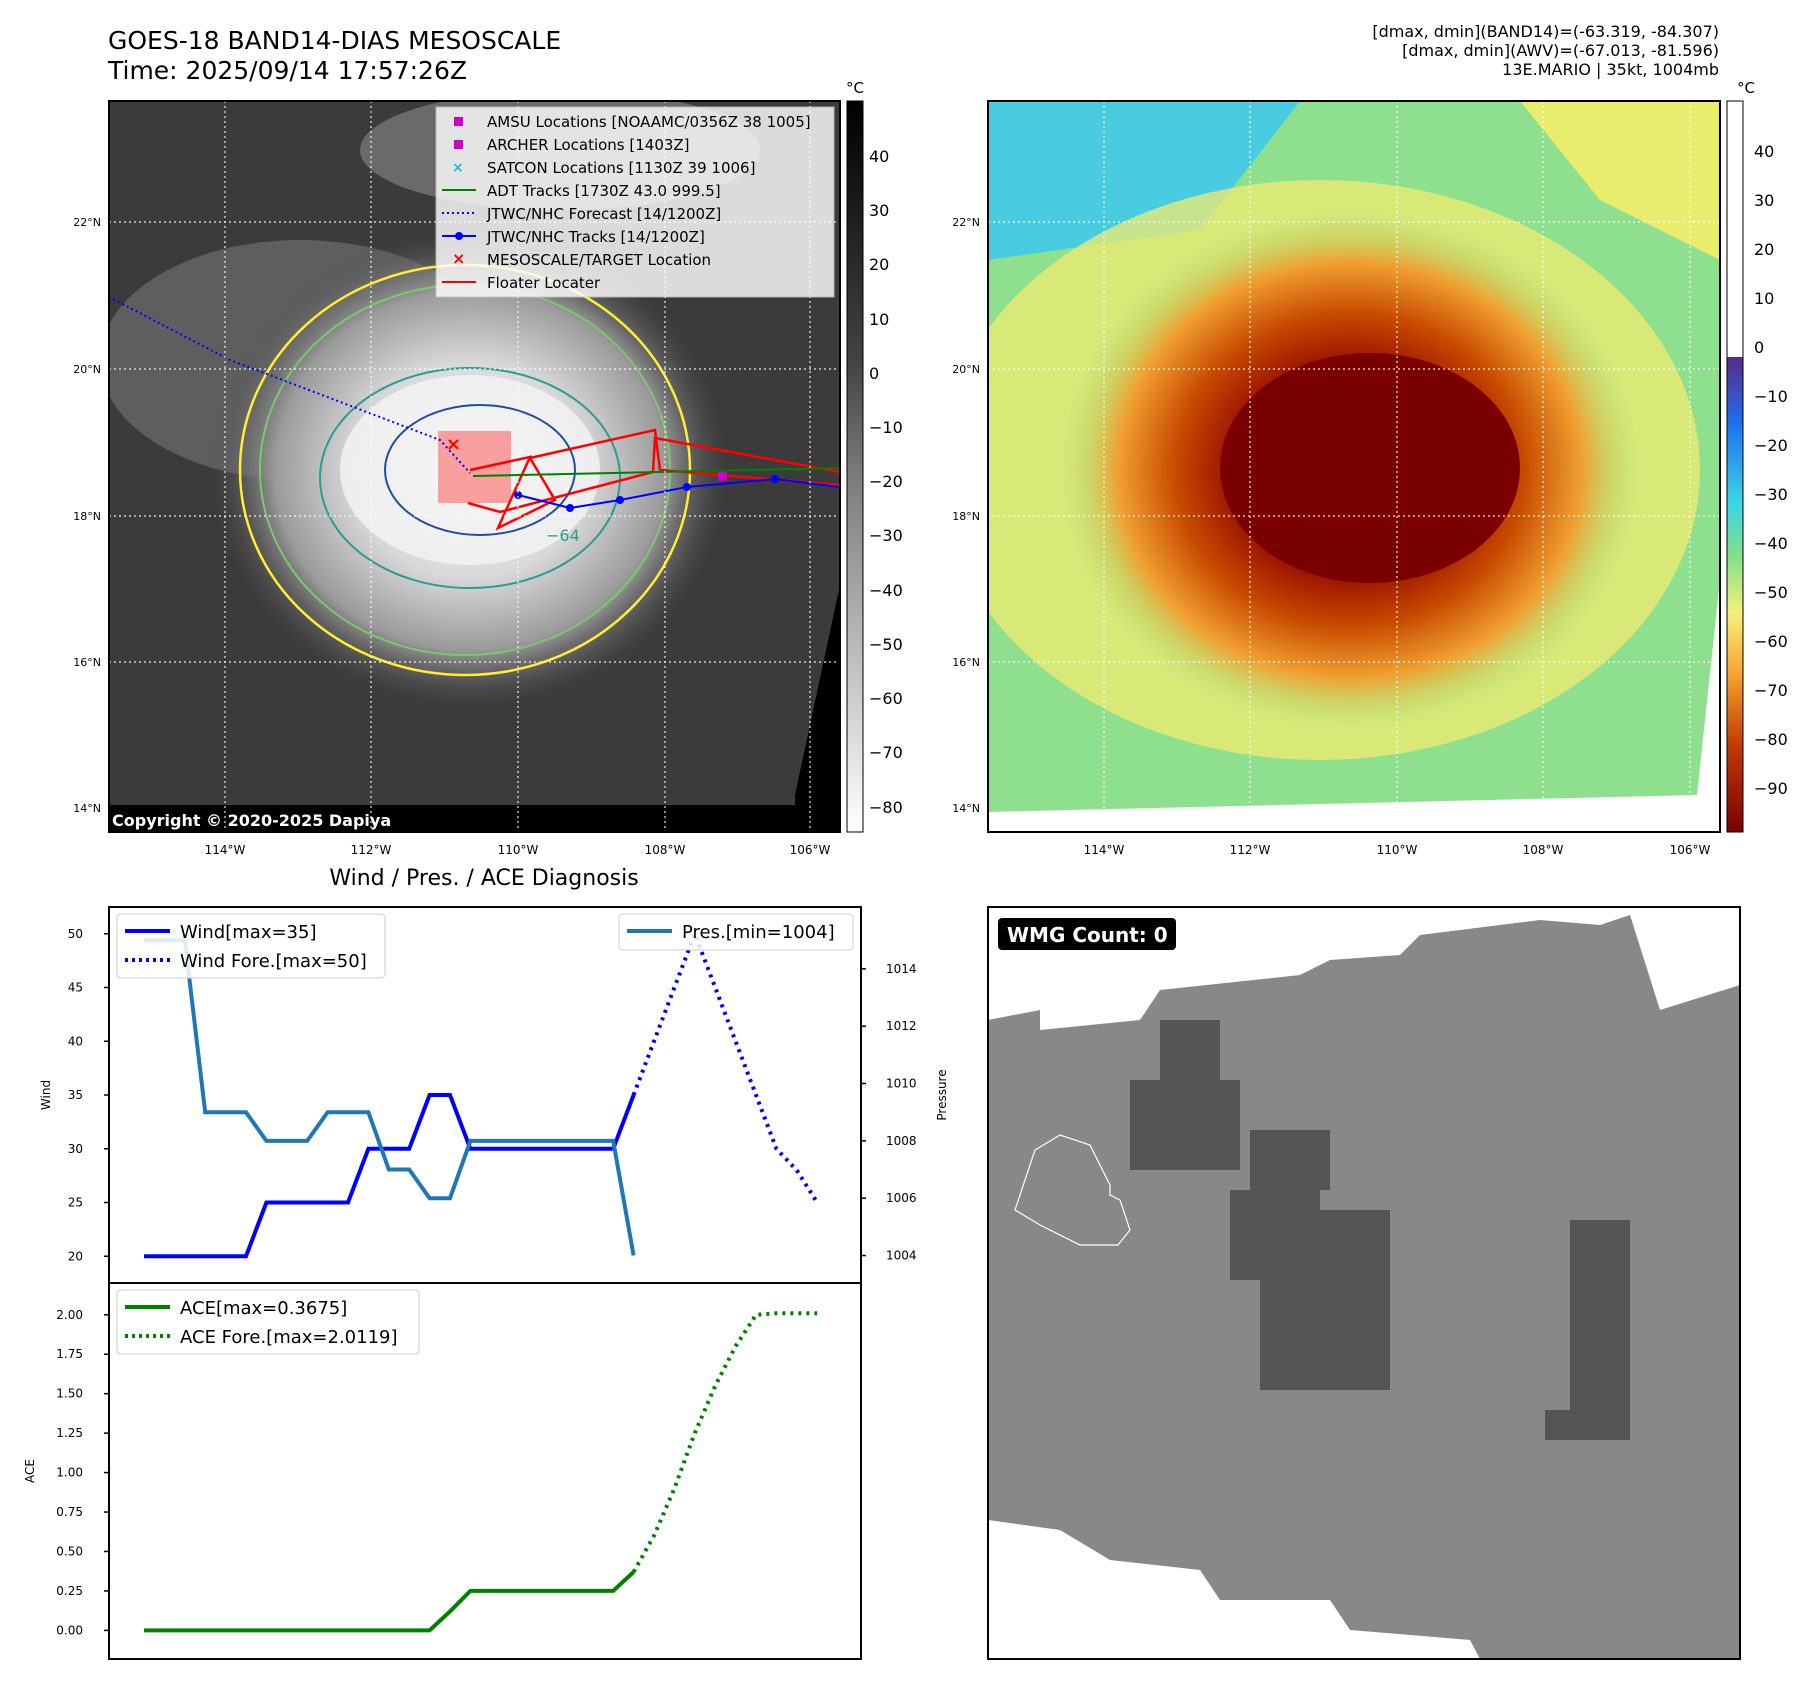 This screenshot has width=1801, height=1690. What do you see at coordinates (604, 191) in the screenshot?
I see `legend-adt: ADT Tracks [1730Z 43.0 999.5]` at bounding box center [604, 191].